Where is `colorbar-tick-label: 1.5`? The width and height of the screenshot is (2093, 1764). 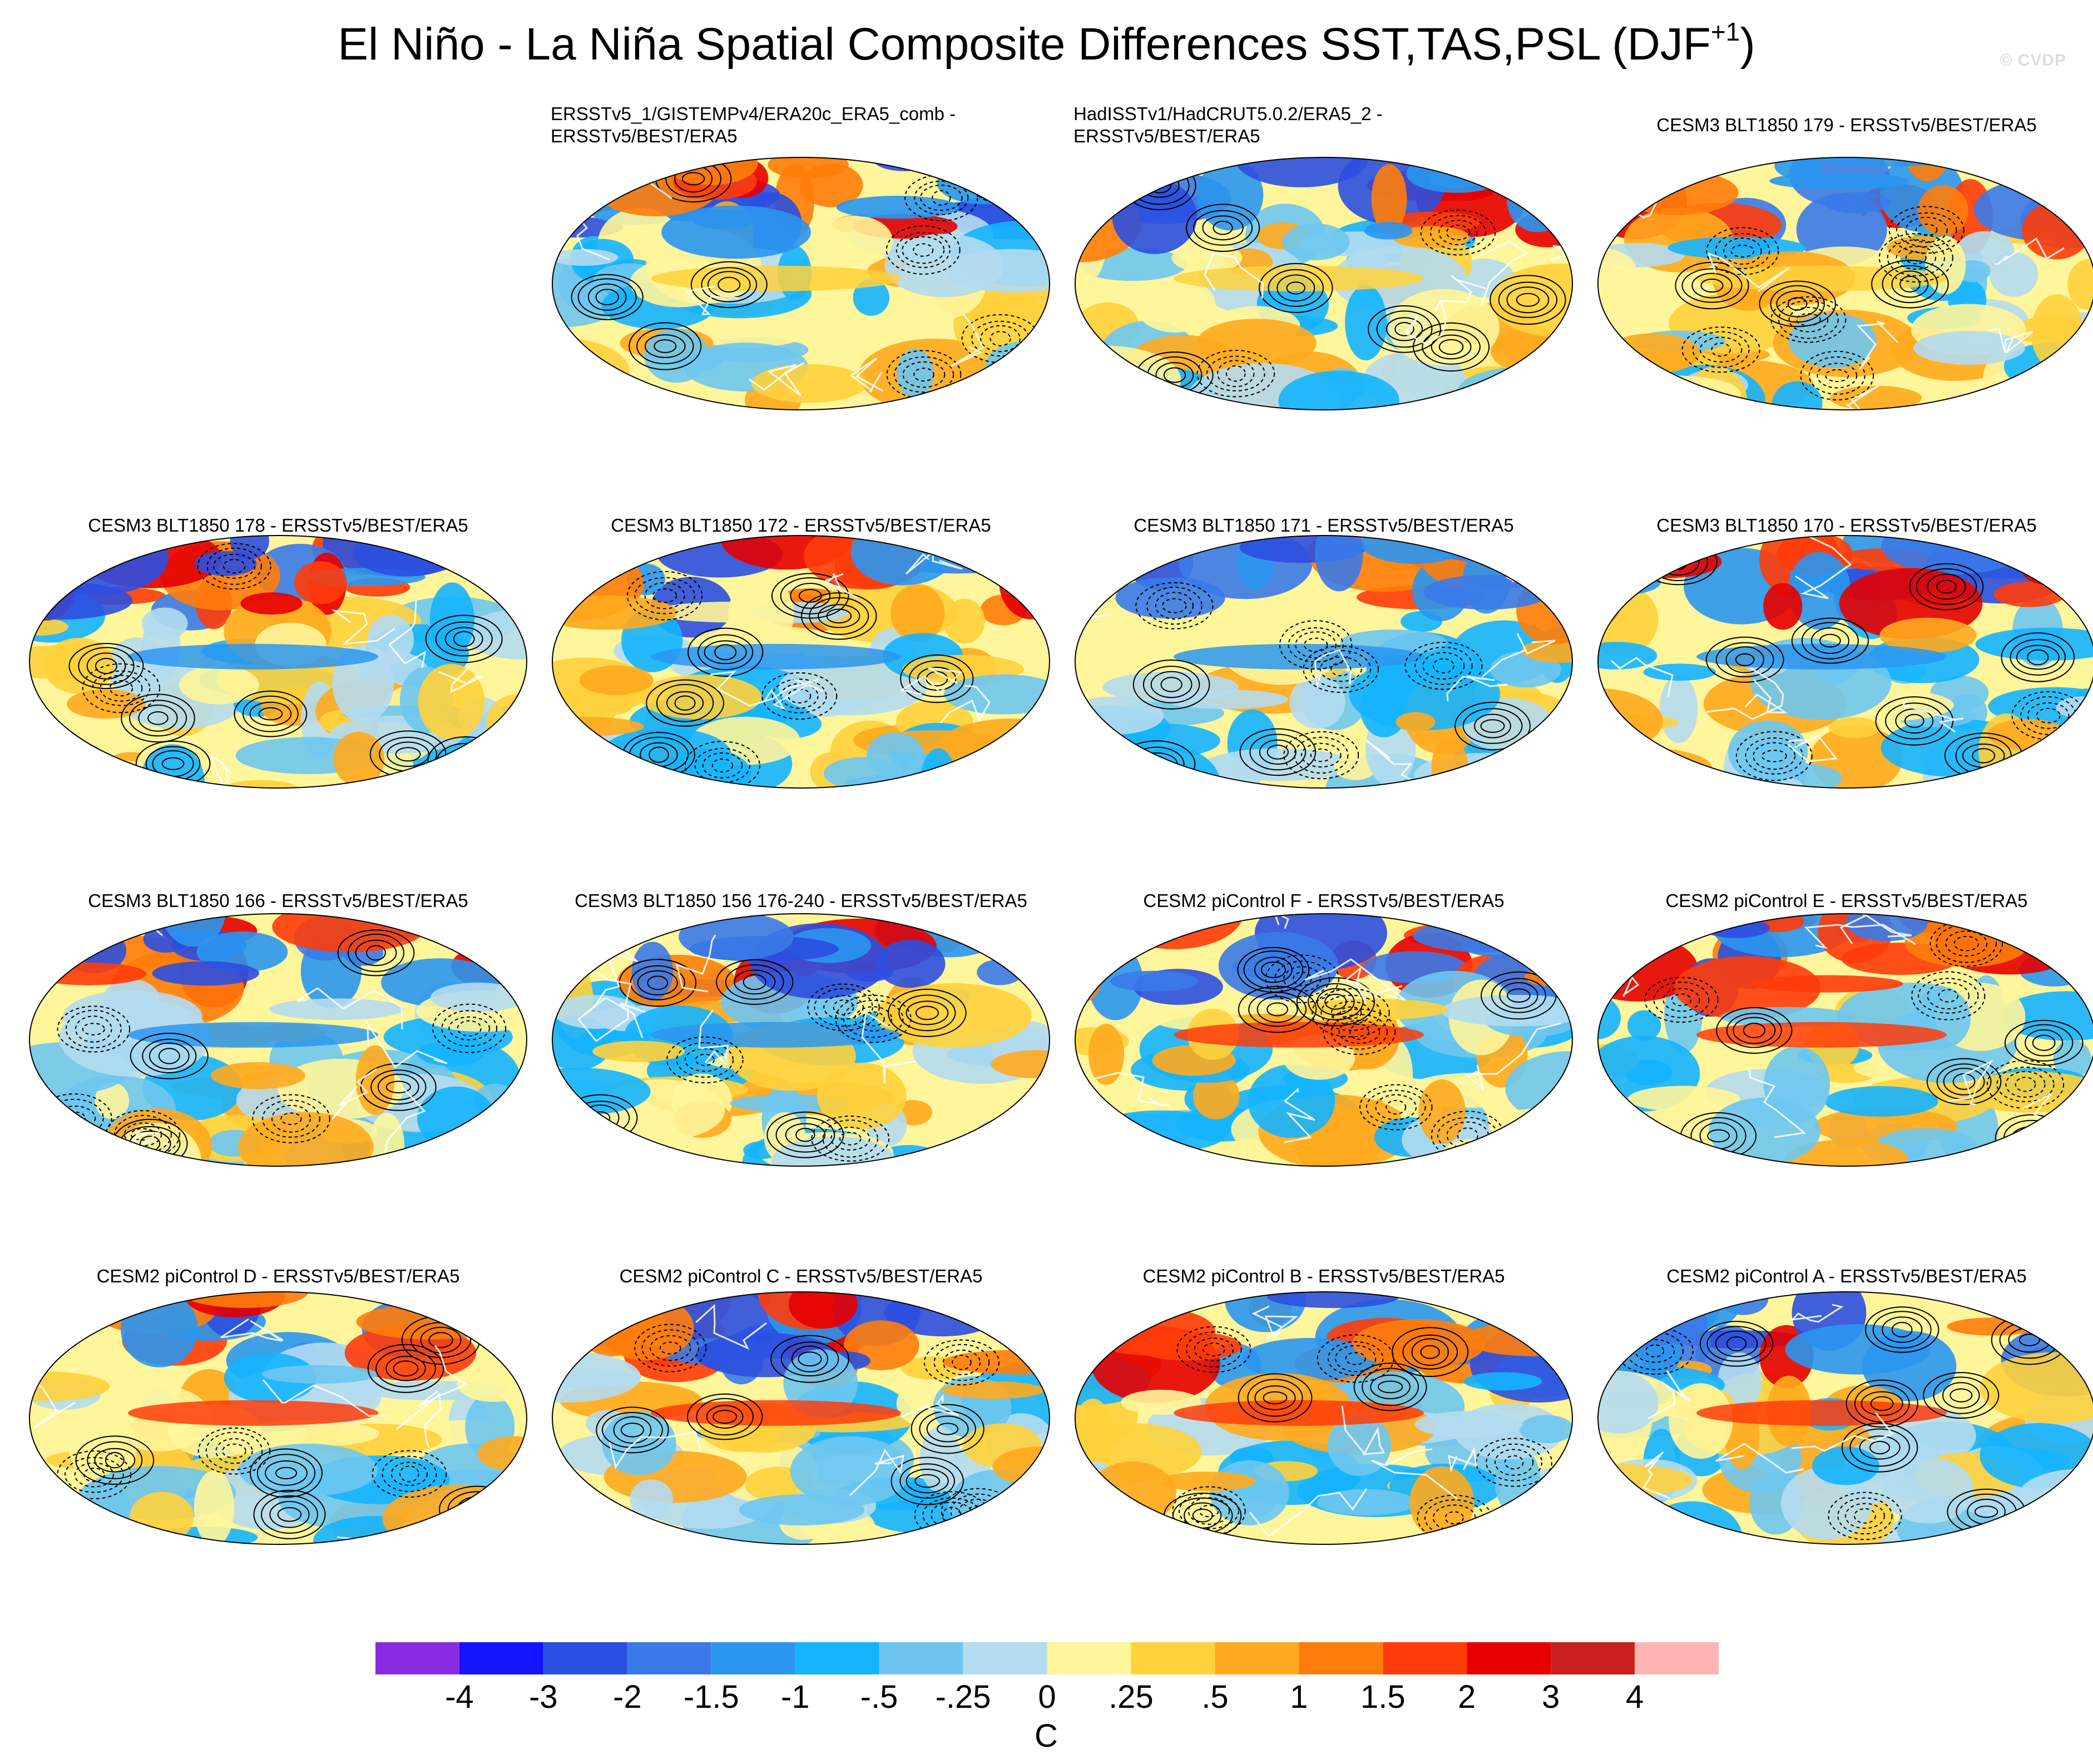
colorbar-tick-label: 1.5 is located at coordinates (1383, 1697).